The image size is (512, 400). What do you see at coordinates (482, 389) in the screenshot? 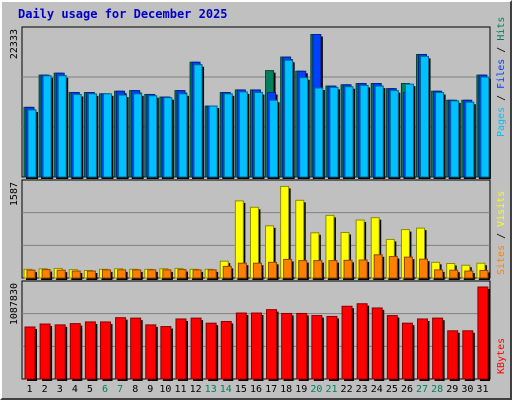
I see `day-label: 31` at bounding box center [482, 389].